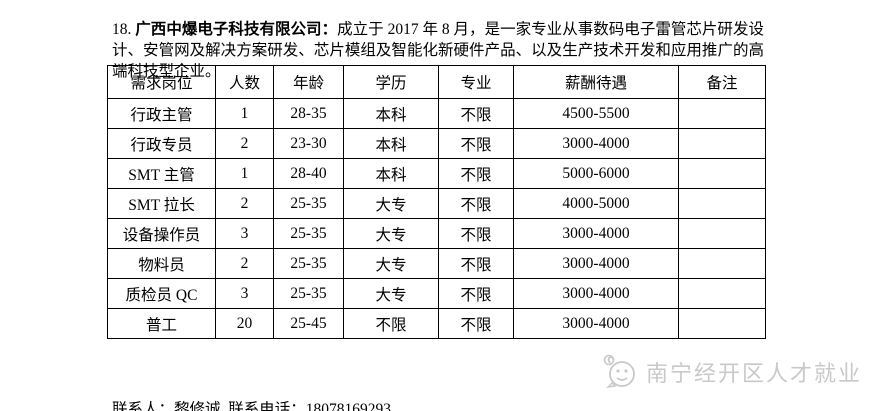 The image size is (871, 411). I want to click on table-cell: 质检员 QC, so click(161, 293).